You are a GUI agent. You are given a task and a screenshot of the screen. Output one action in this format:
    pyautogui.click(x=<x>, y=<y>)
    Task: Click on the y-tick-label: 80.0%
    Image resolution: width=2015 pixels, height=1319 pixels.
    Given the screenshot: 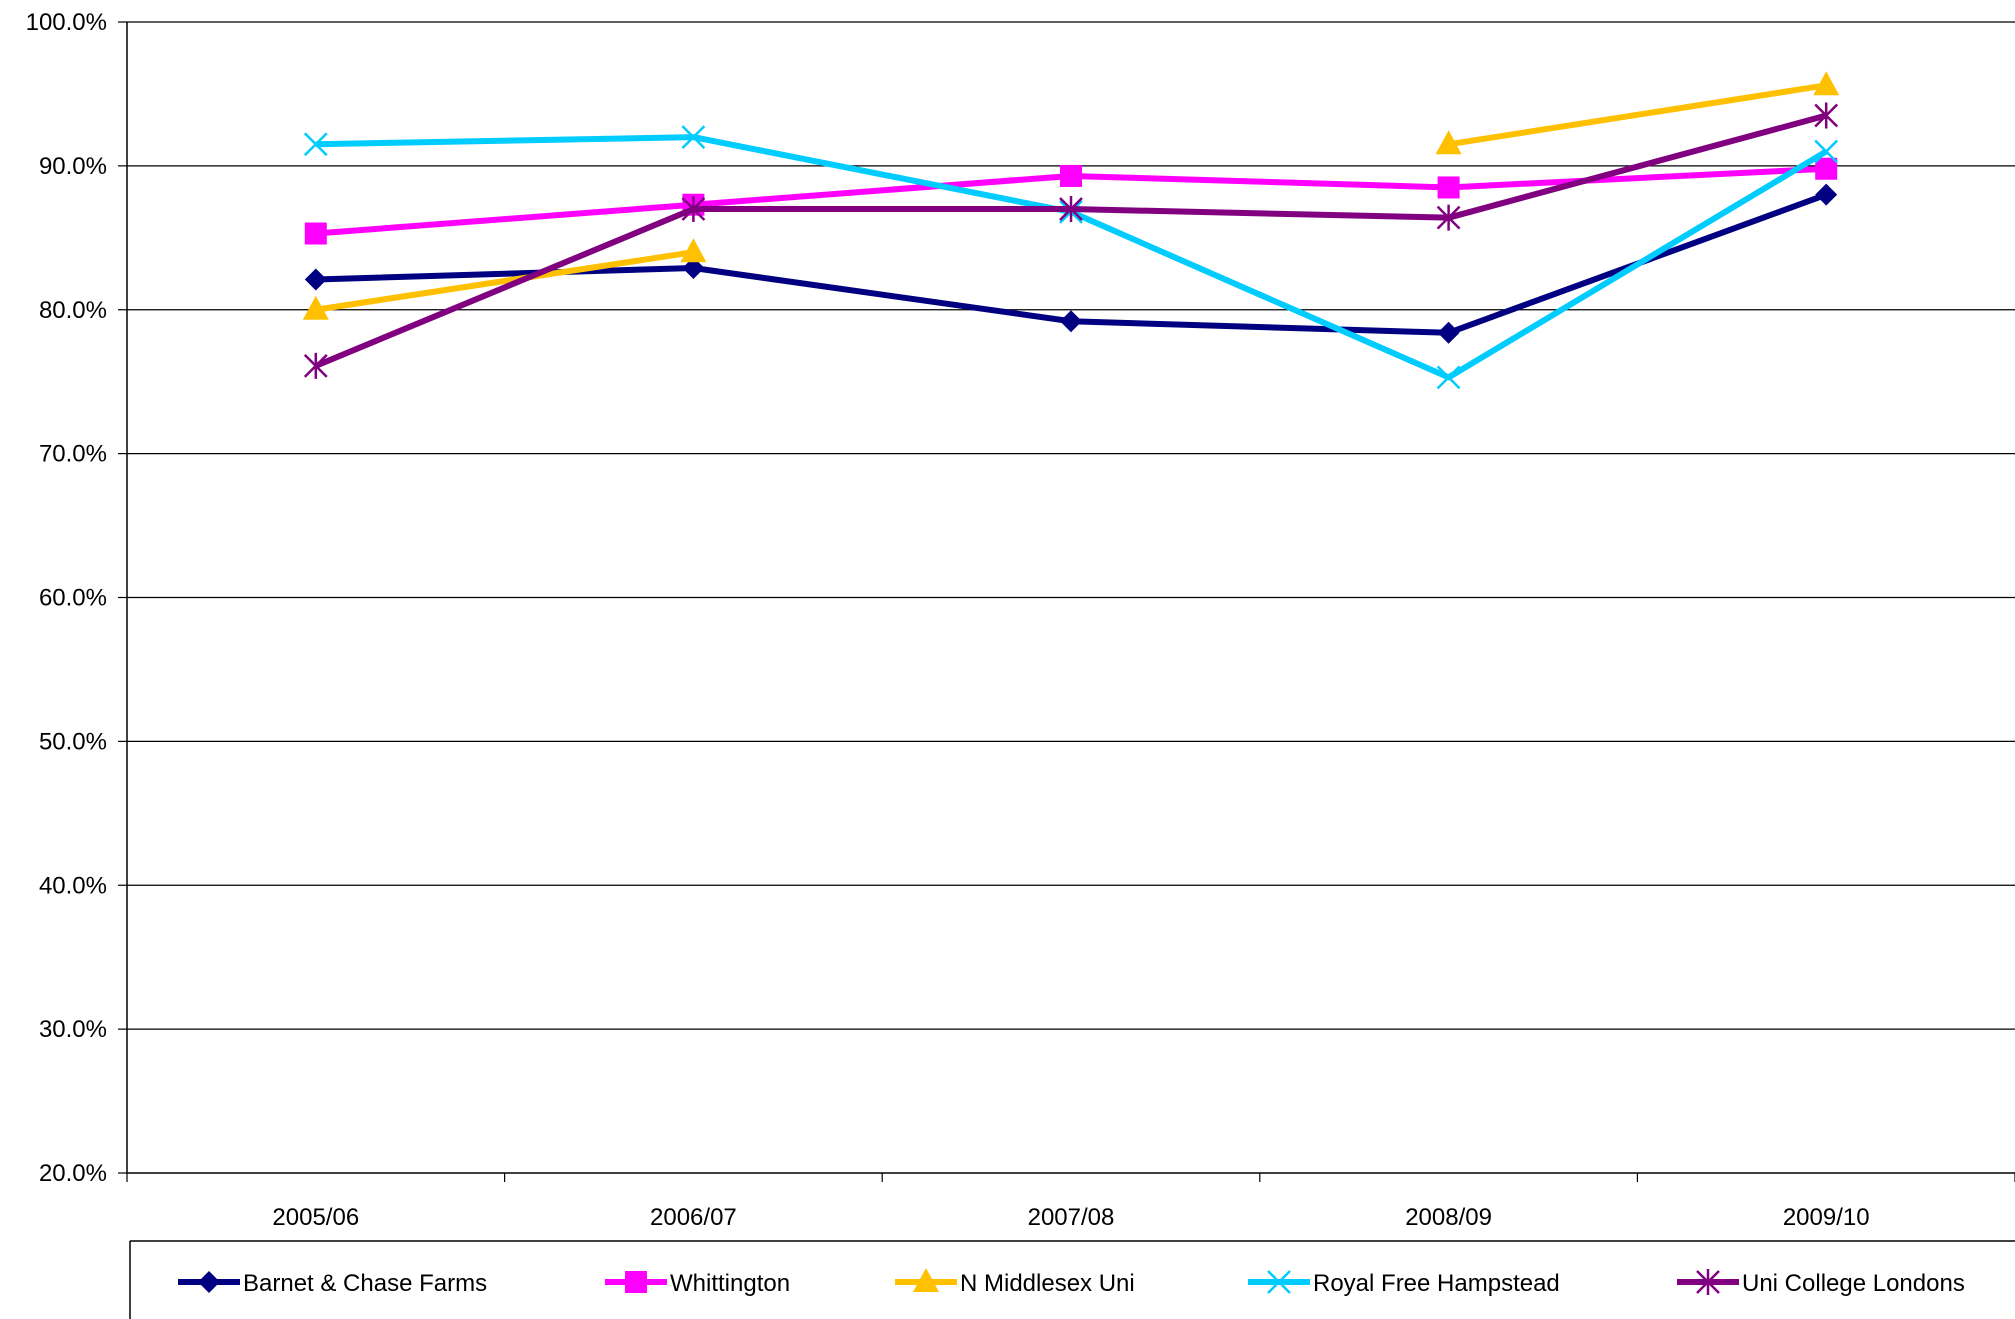 What is the action you would take?
    pyautogui.click(x=73, y=310)
    